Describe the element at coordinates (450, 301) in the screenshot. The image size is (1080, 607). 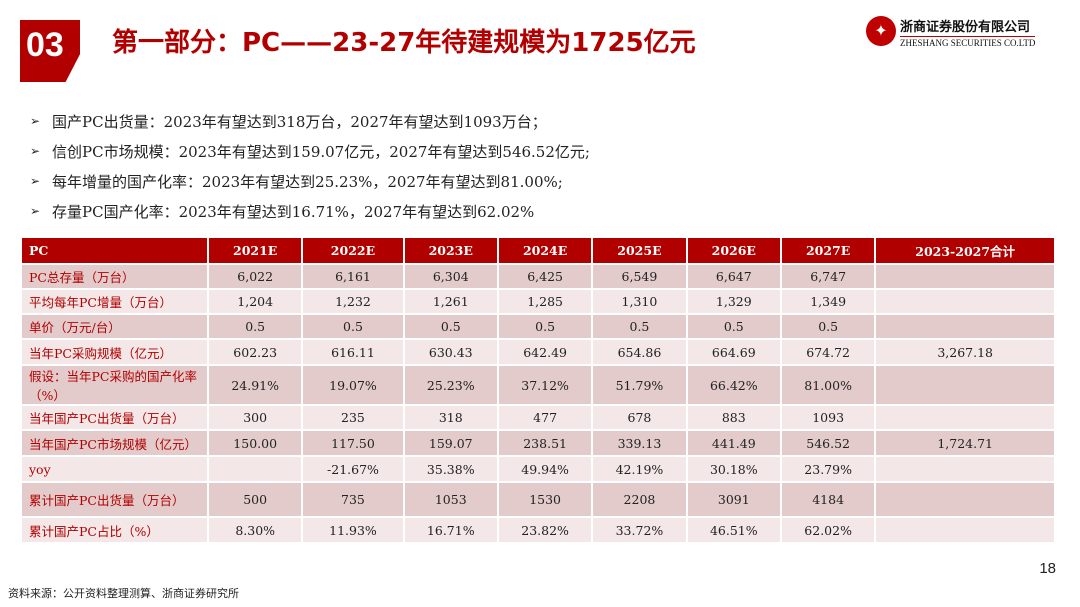
I see `table-cell: 1,261` at that location.